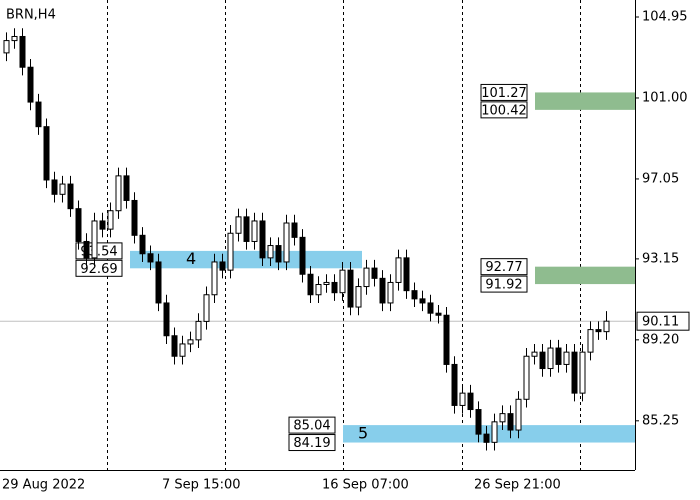 The width and height of the screenshot is (700, 500). I want to click on price-label: 91.92, so click(503, 285).